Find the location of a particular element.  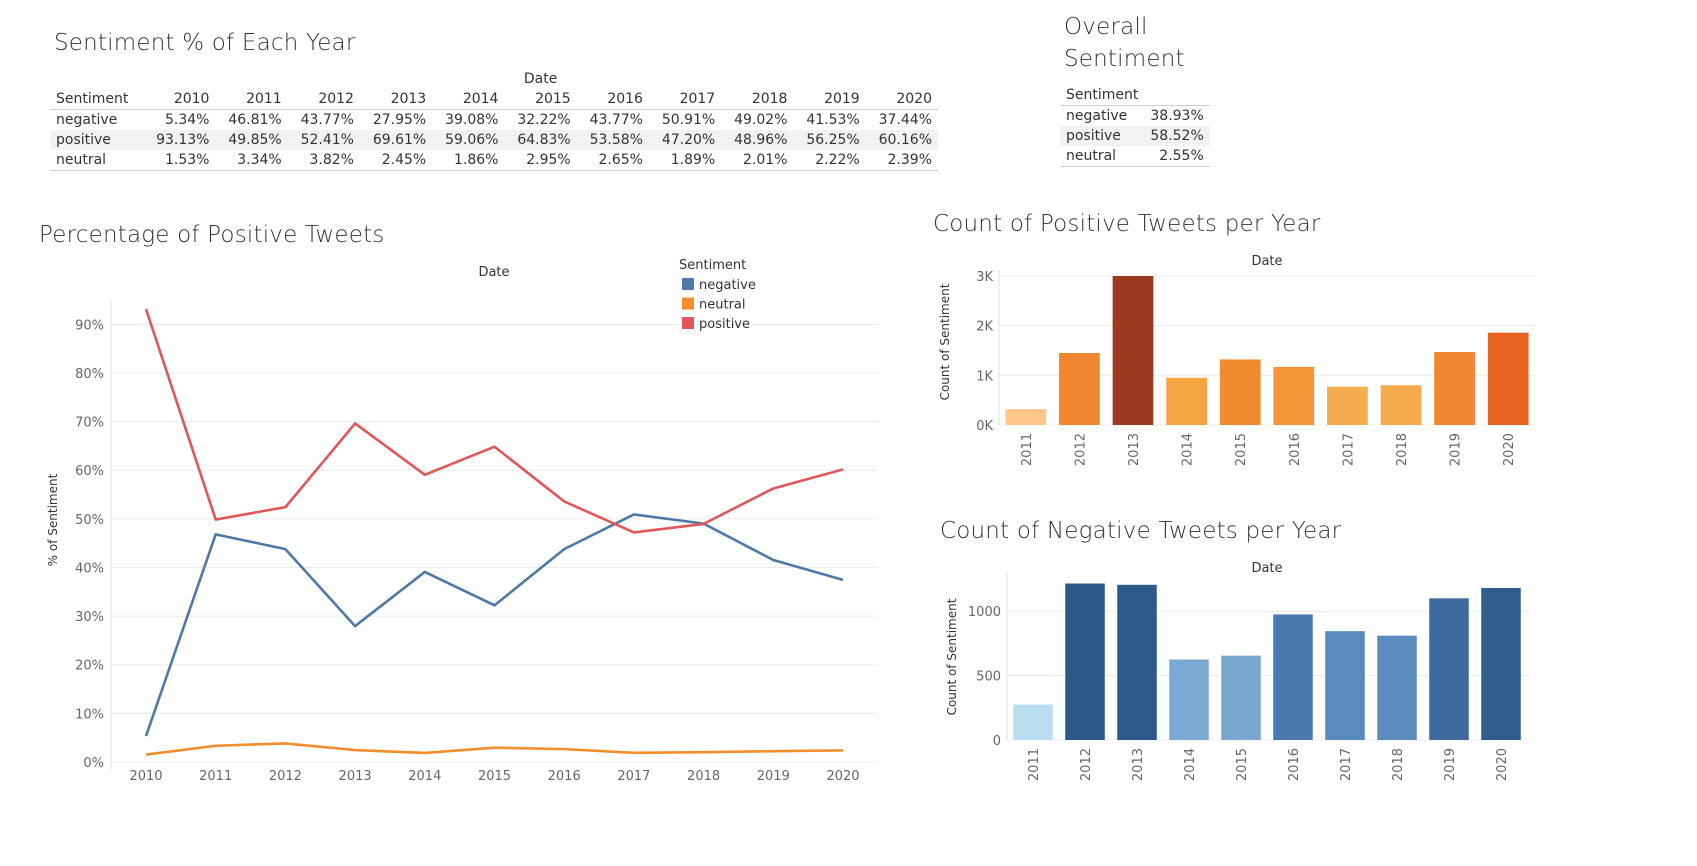

table-cell: 47.20% is located at coordinates (685, 140).